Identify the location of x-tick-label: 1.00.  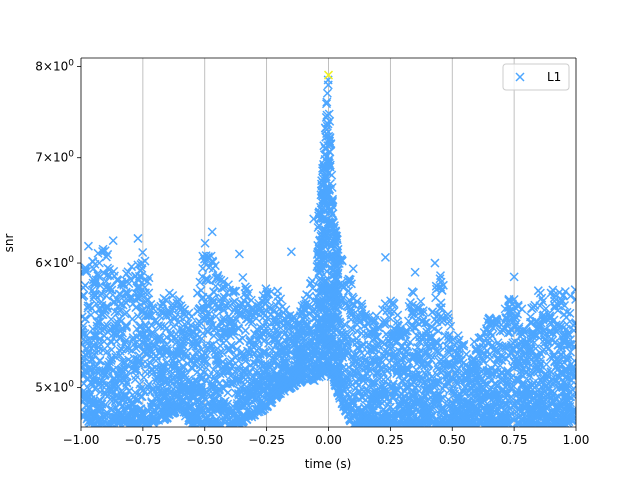
(576, 440).